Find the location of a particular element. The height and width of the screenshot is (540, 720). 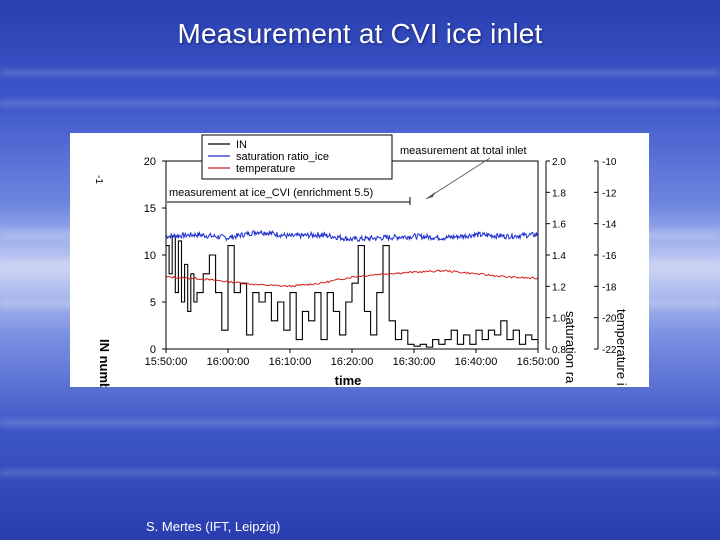

x-tick-label: 15:50:00 is located at coordinates (166, 362).